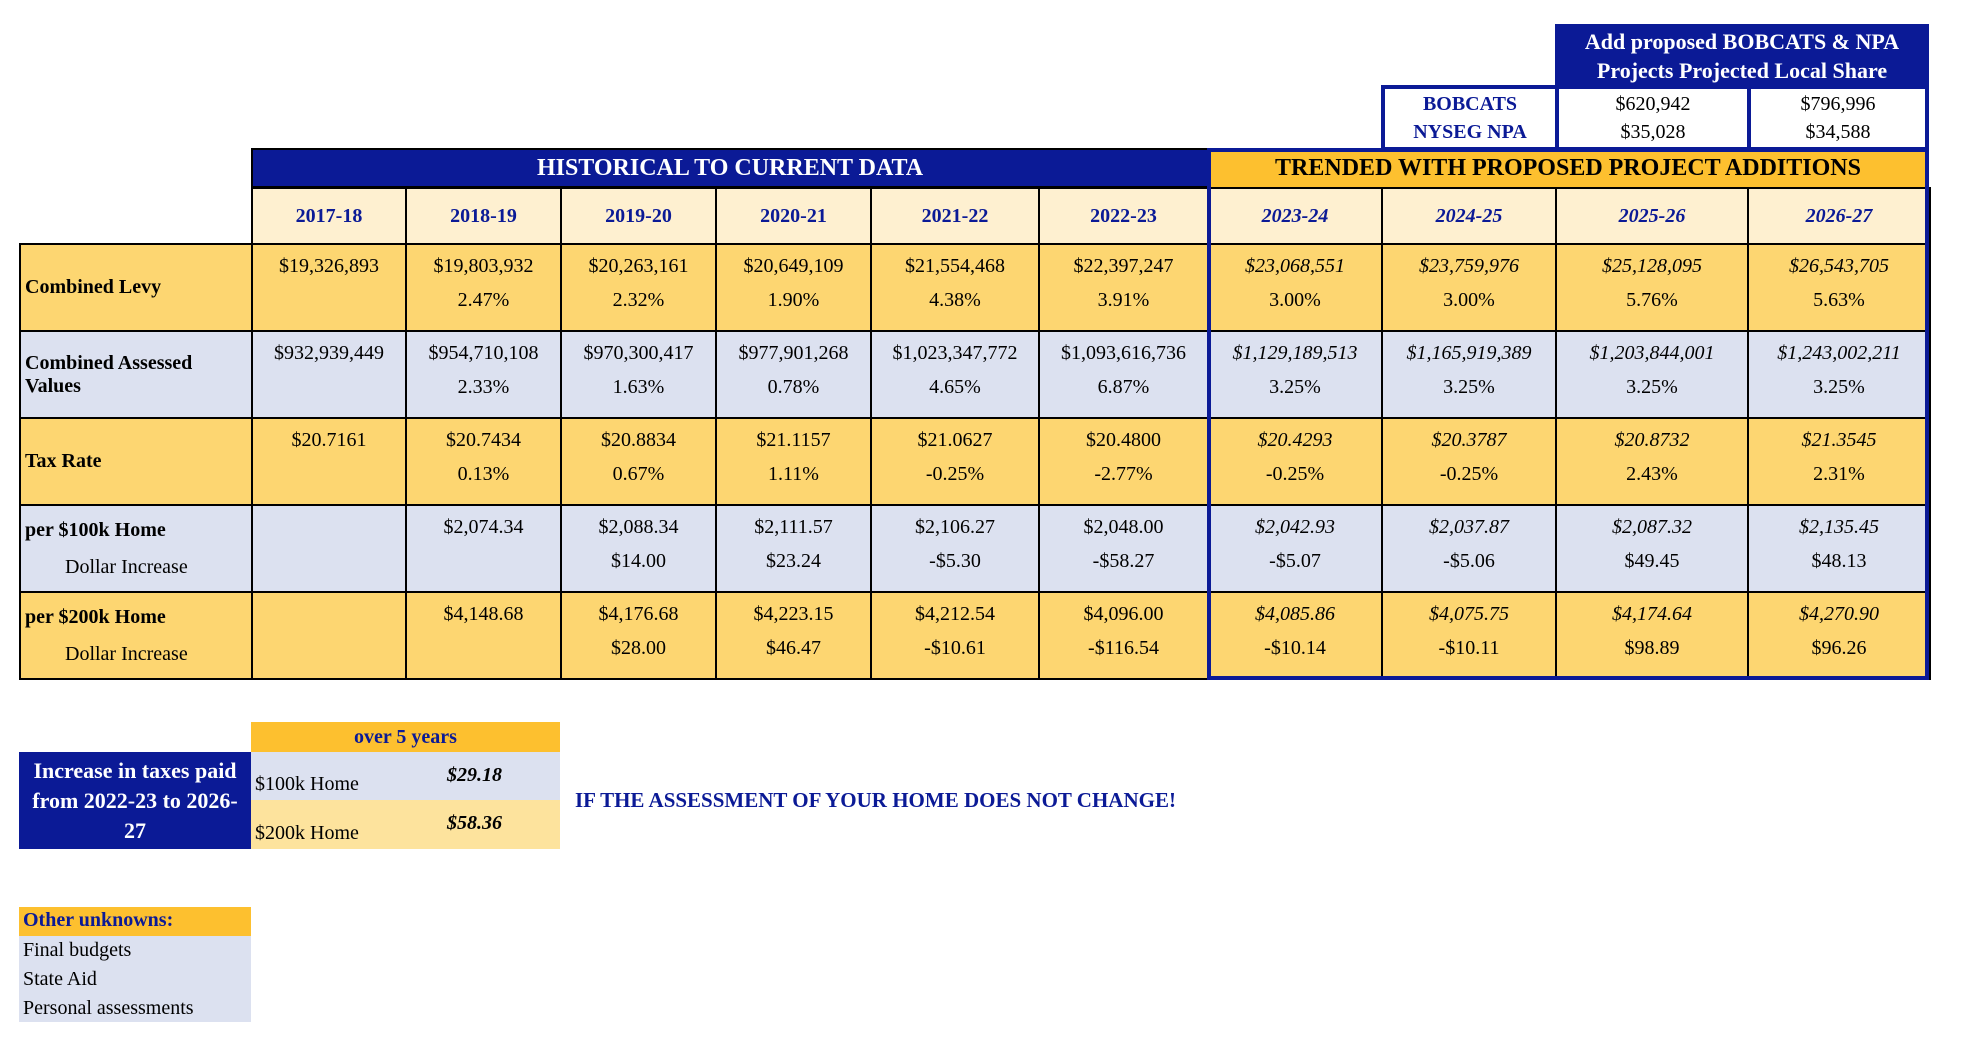 This screenshot has width=1978, height=1046. Describe the element at coordinates (1295, 461) in the screenshot. I see `table-cell: $20.4293 -0.25%` at that location.